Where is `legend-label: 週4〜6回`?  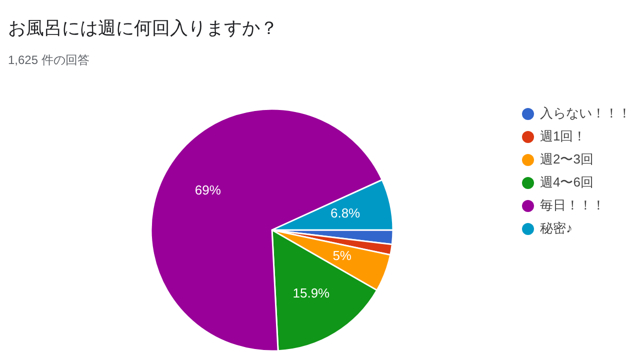 legend-label: 週4〜6回 is located at coordinates (567, 182).